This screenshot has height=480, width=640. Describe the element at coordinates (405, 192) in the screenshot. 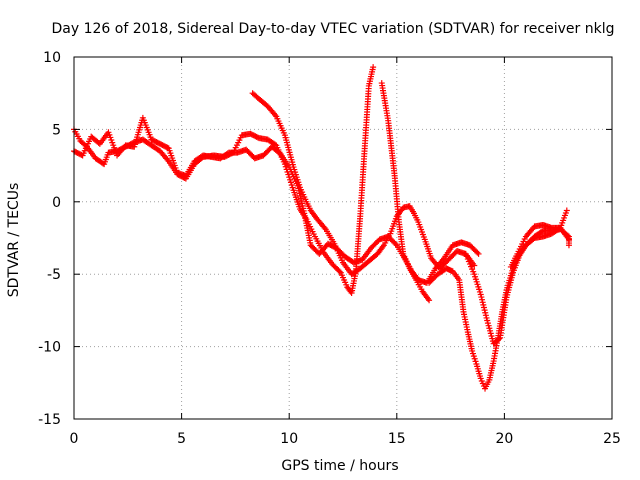

I see `series-track-d` at that location.